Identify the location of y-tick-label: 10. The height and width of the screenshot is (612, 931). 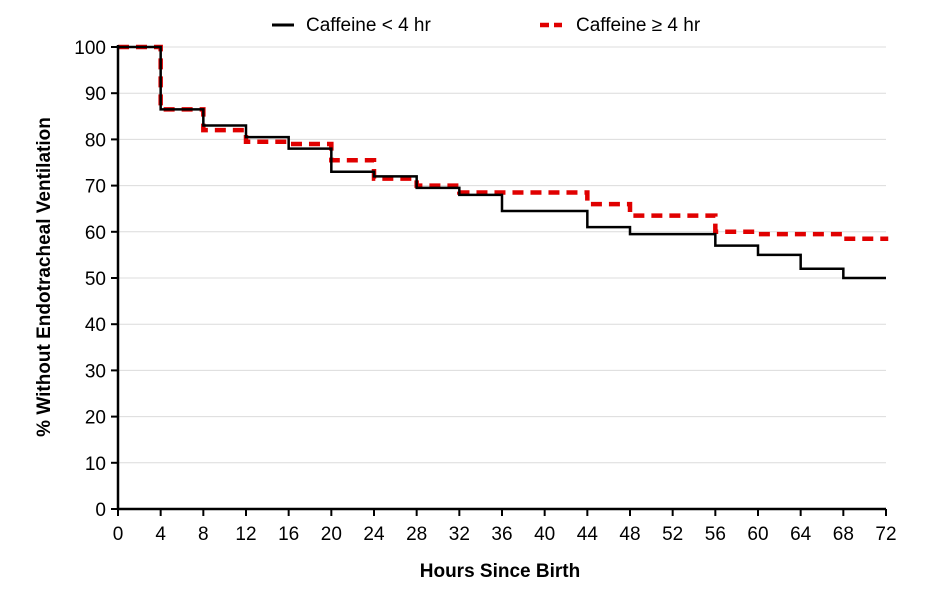
(95, 464).